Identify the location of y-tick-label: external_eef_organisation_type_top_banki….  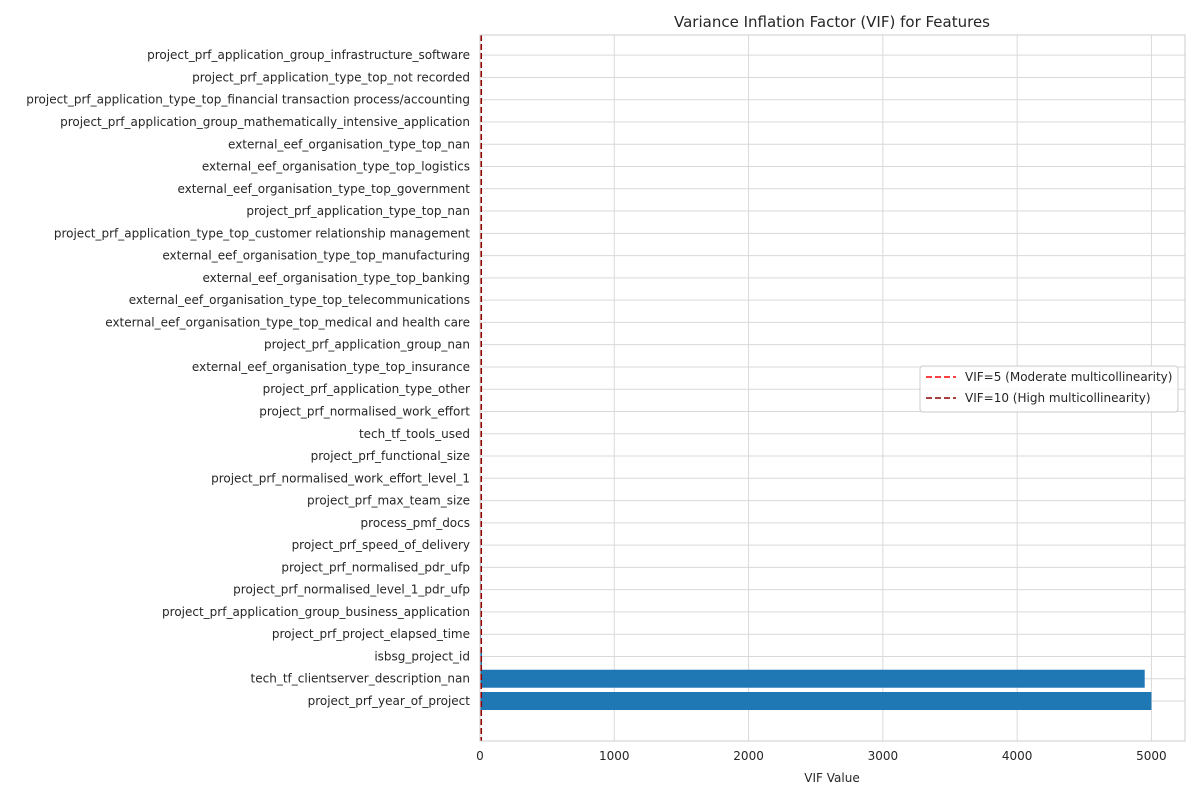
(337, 278).